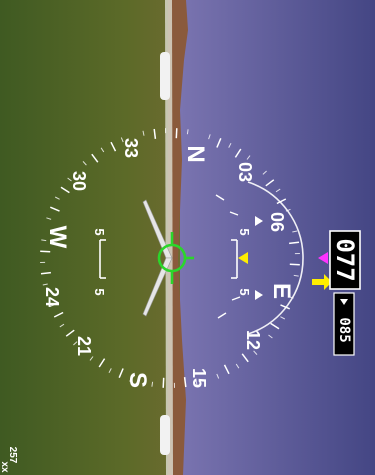 The height and width of the screenshot is (475, 375). What do you see at coordinates (259, 295) in the screenshot?
I see `slip-marker-lower` at bounding box center [259, 295].